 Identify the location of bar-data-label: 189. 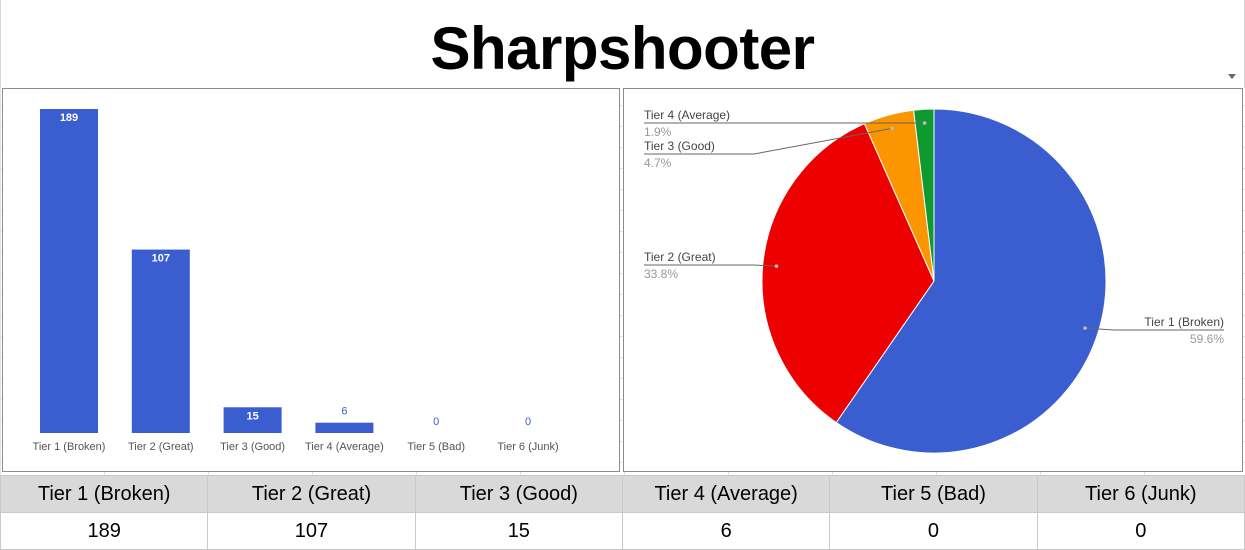
(69, 118).